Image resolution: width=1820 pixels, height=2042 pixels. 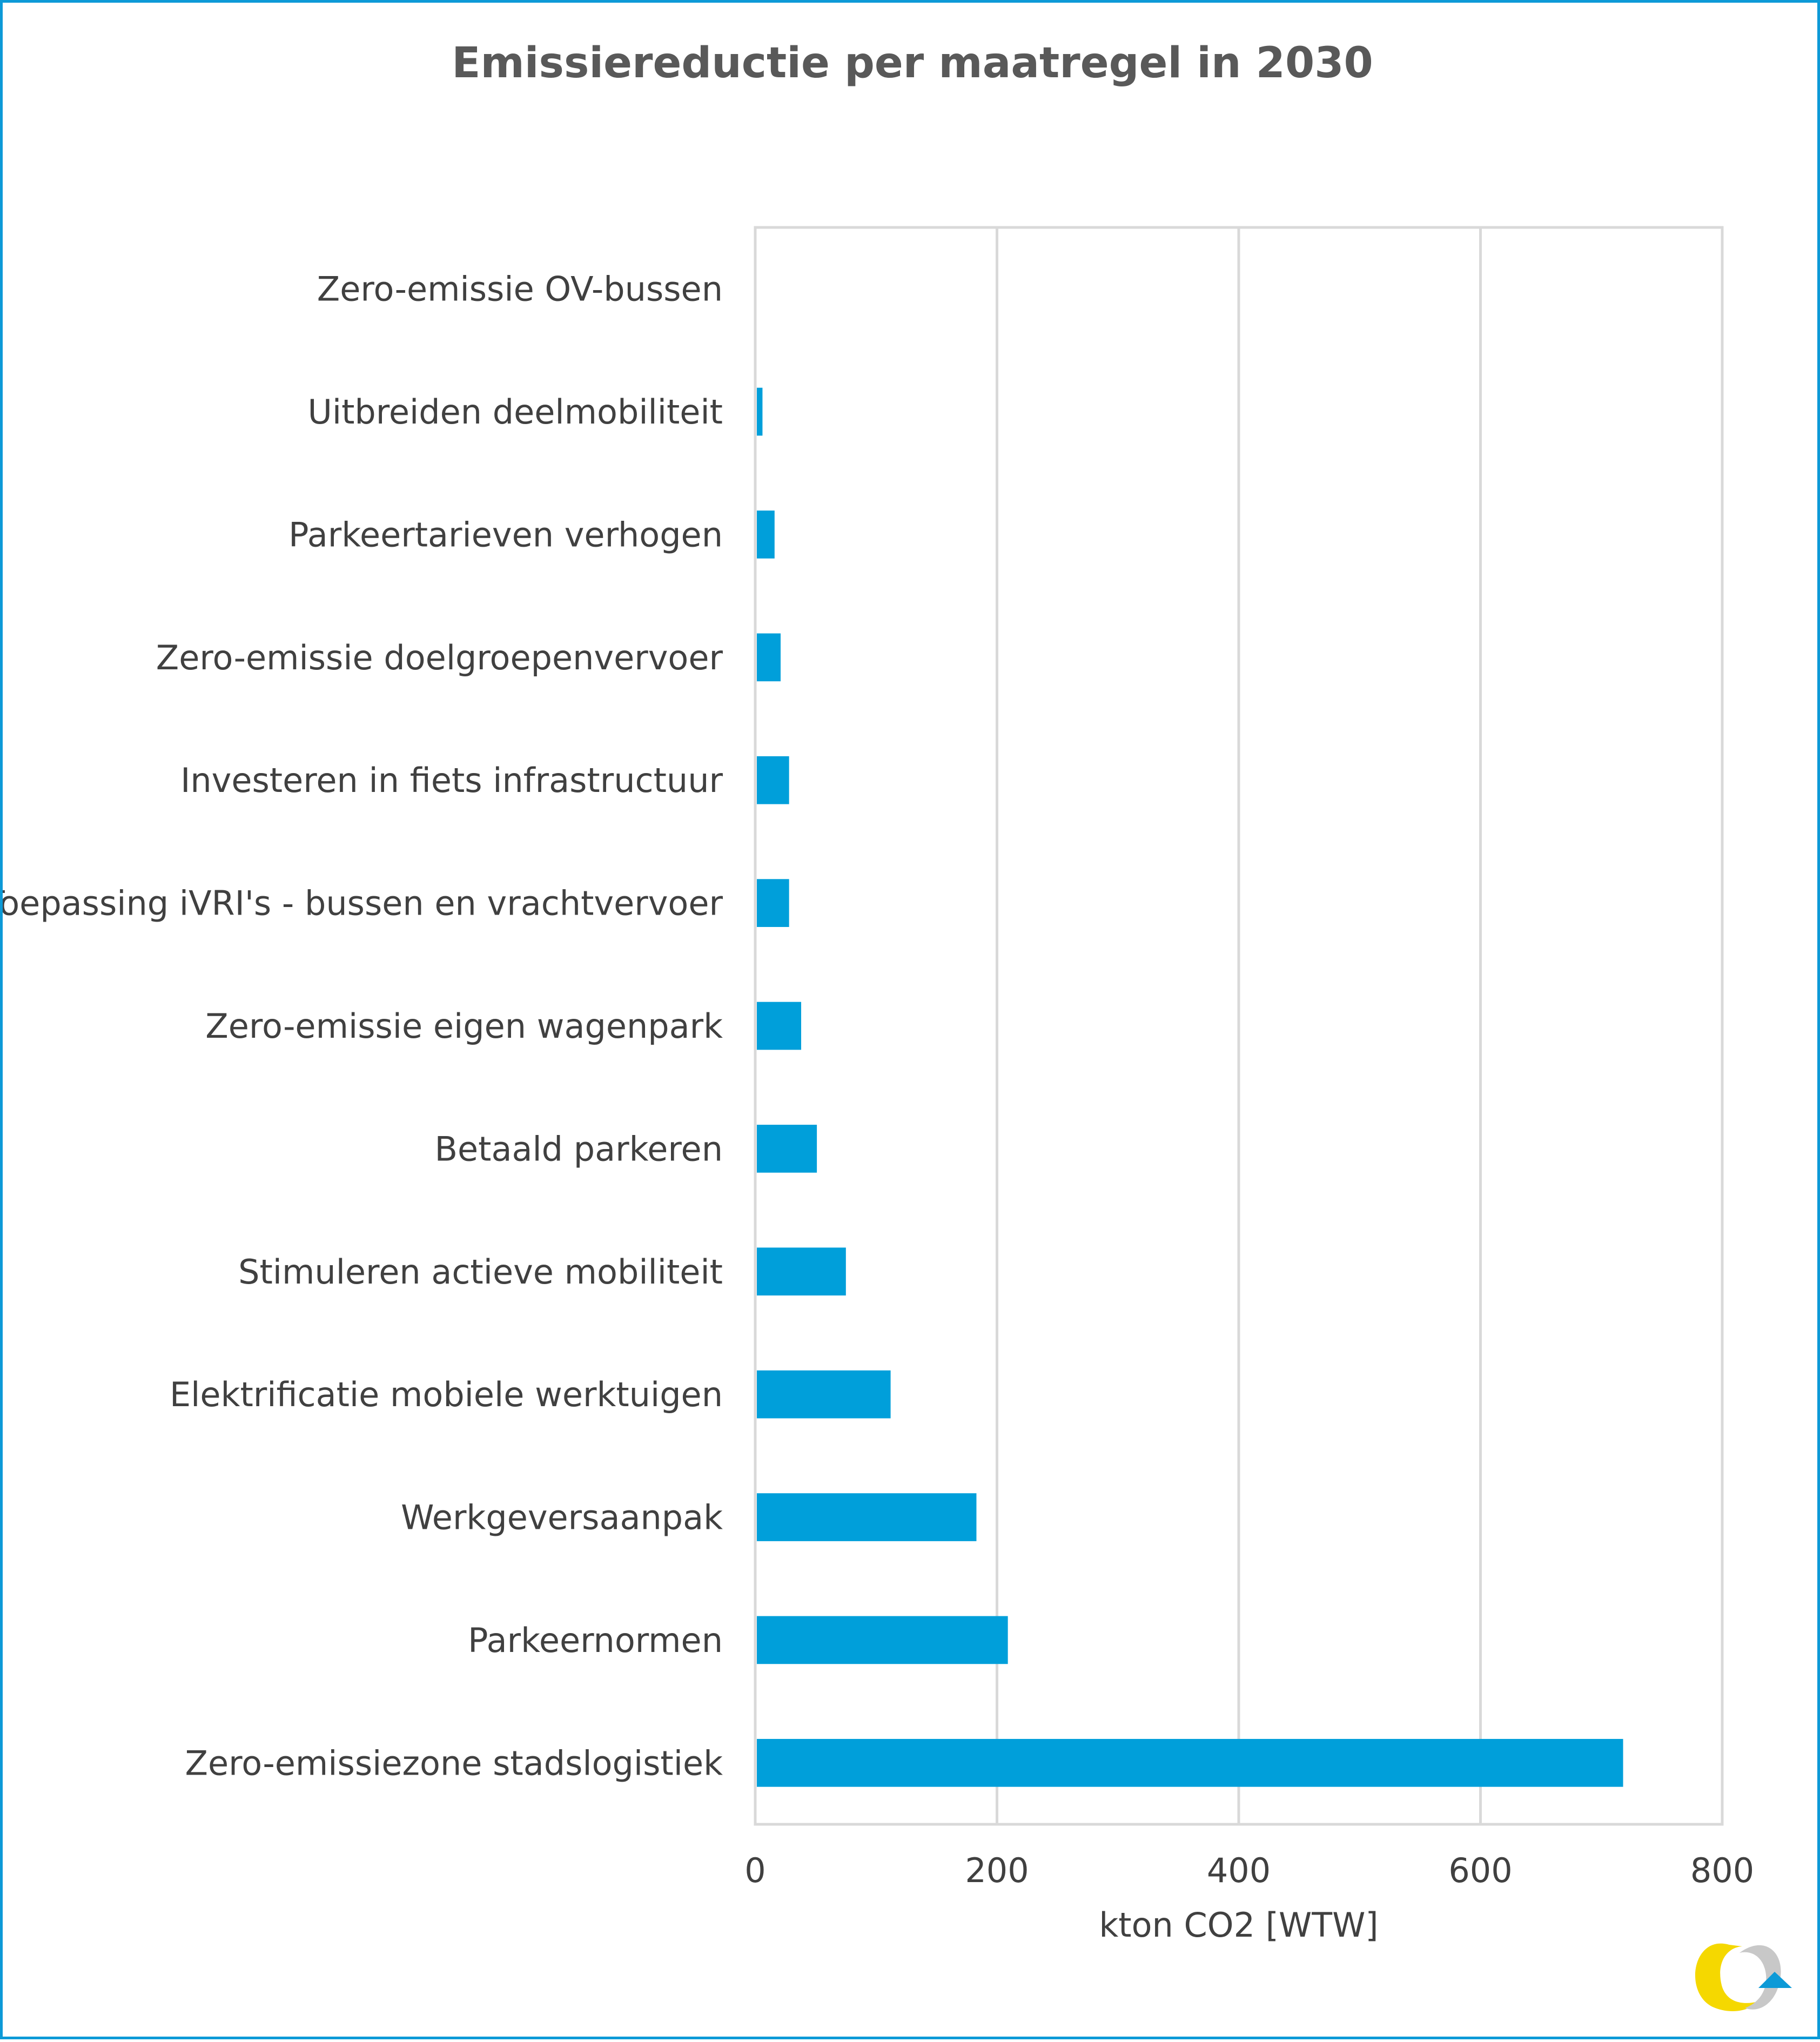 What do you see at coordinates (1744, 1977) in the screenshot?
I see `logo-icon` at bounding box center [1744, 1977].